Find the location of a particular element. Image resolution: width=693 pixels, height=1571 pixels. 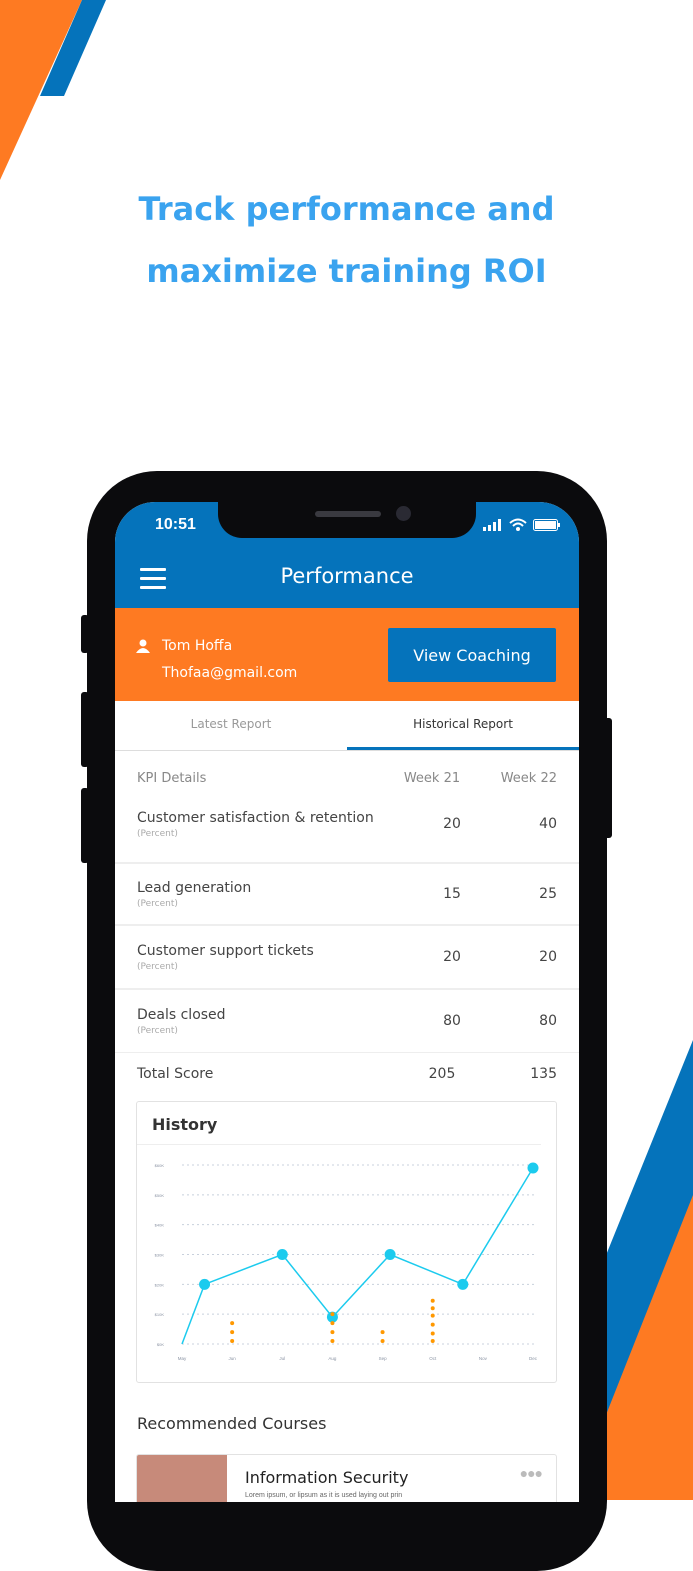

battery-icon is located at coordinates (546, 525).